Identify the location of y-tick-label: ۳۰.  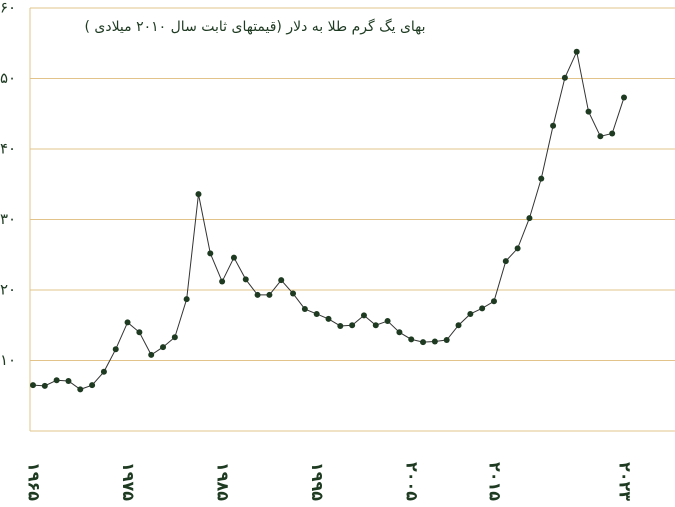
(8, 219).